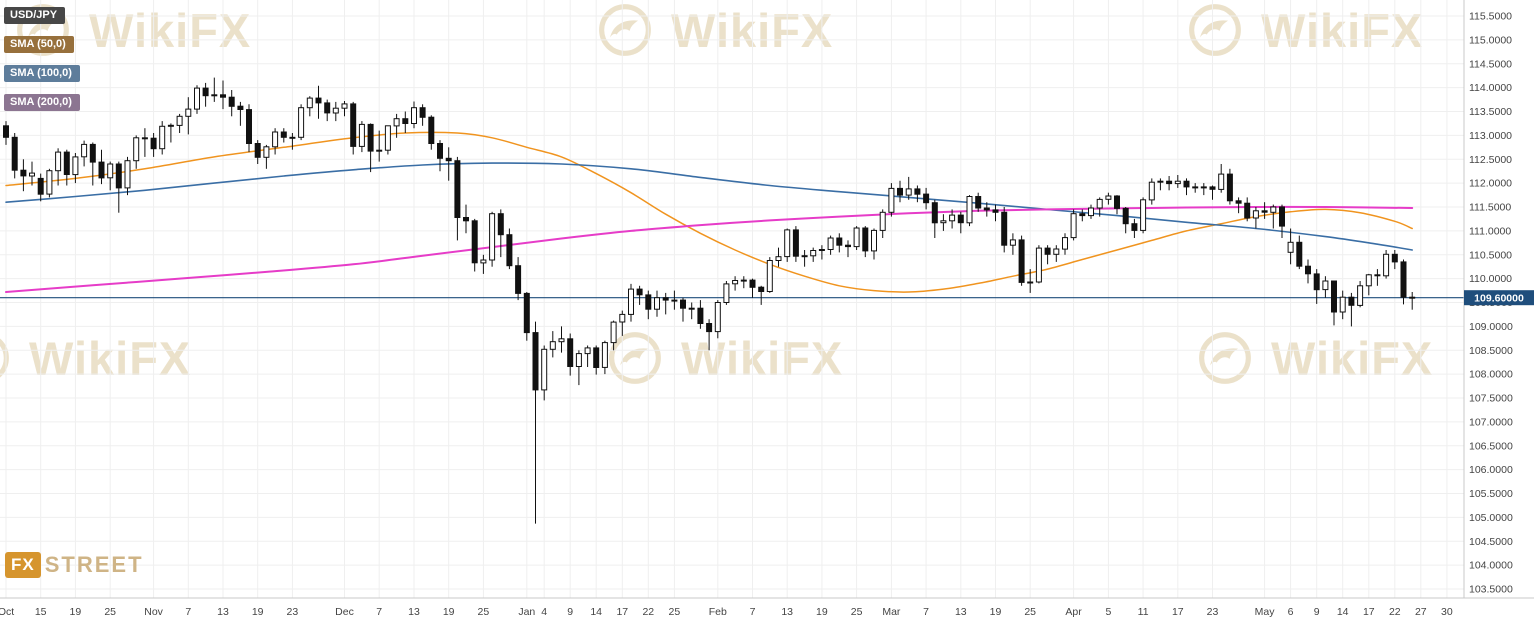 The image size is (1534, 626). Describe the element at coordinates (1490, 160) in the screenshot. I see `y-axis-label: 112.5000` at that location.